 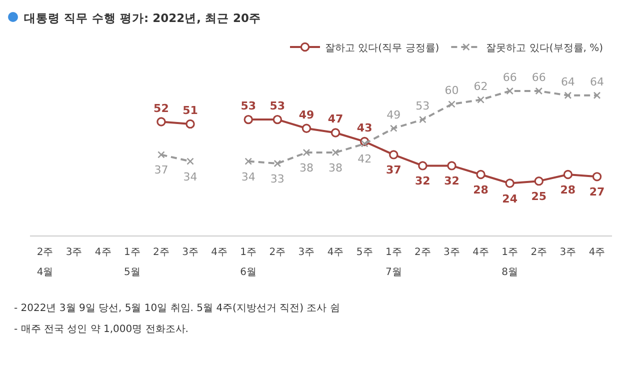 What do you see at coordinates (539, 197) in the screenshot?
I see `data-label: 25` at bounding box center [539, 197].